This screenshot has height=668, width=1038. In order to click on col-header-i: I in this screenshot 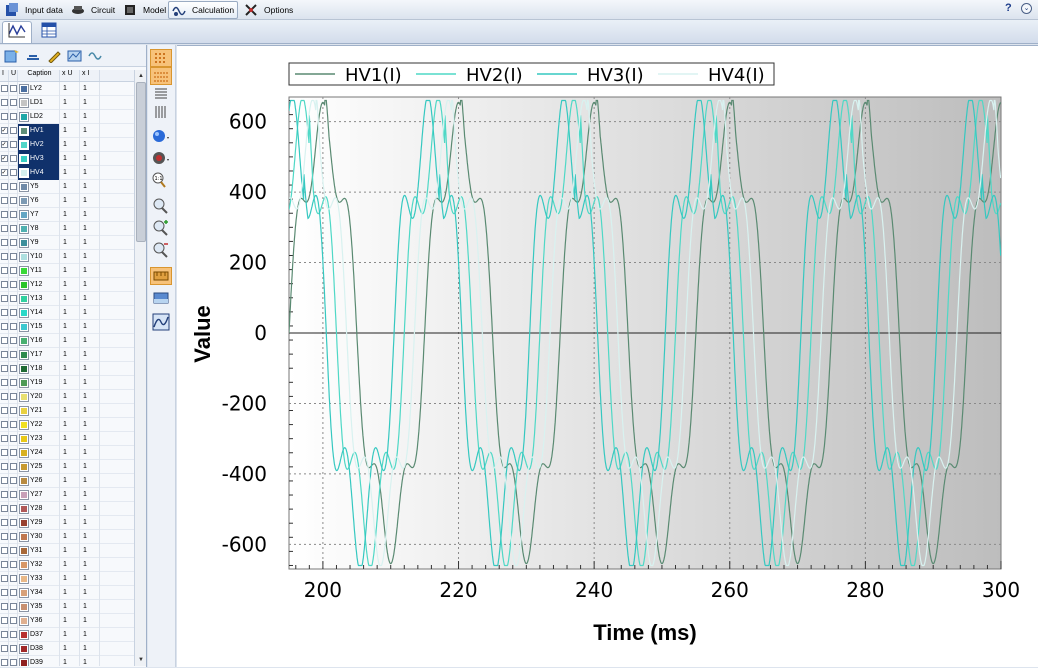, I will do `click(4, 75)`.